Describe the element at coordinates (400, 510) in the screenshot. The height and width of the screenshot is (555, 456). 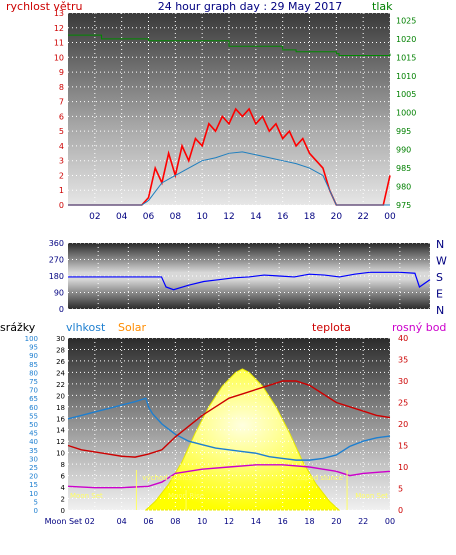
I see `y-right-tick-label: 0` at that location.